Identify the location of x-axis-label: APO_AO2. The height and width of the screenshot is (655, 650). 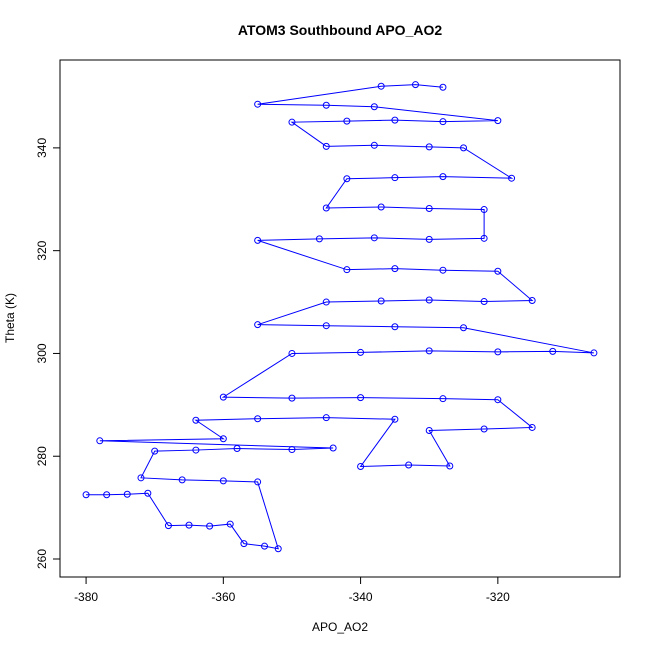
(340, 627).